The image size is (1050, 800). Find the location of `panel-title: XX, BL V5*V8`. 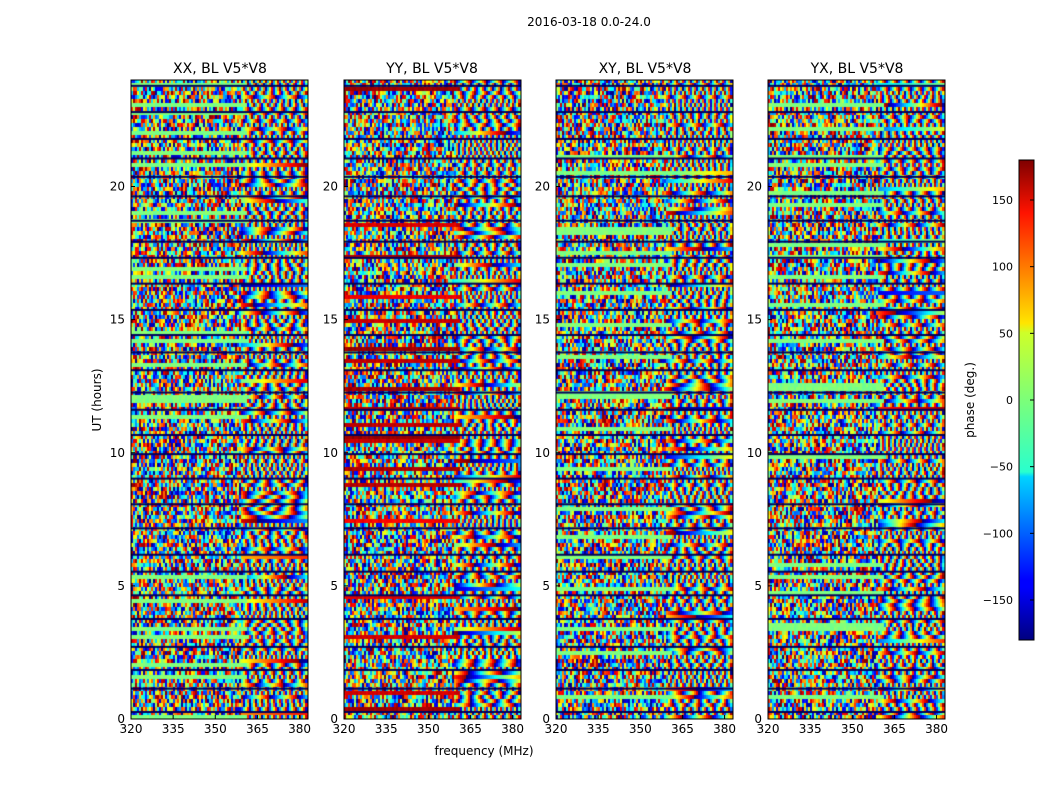

panel-title: XX, BL V5*V8 is located at coordinates (220, 69).